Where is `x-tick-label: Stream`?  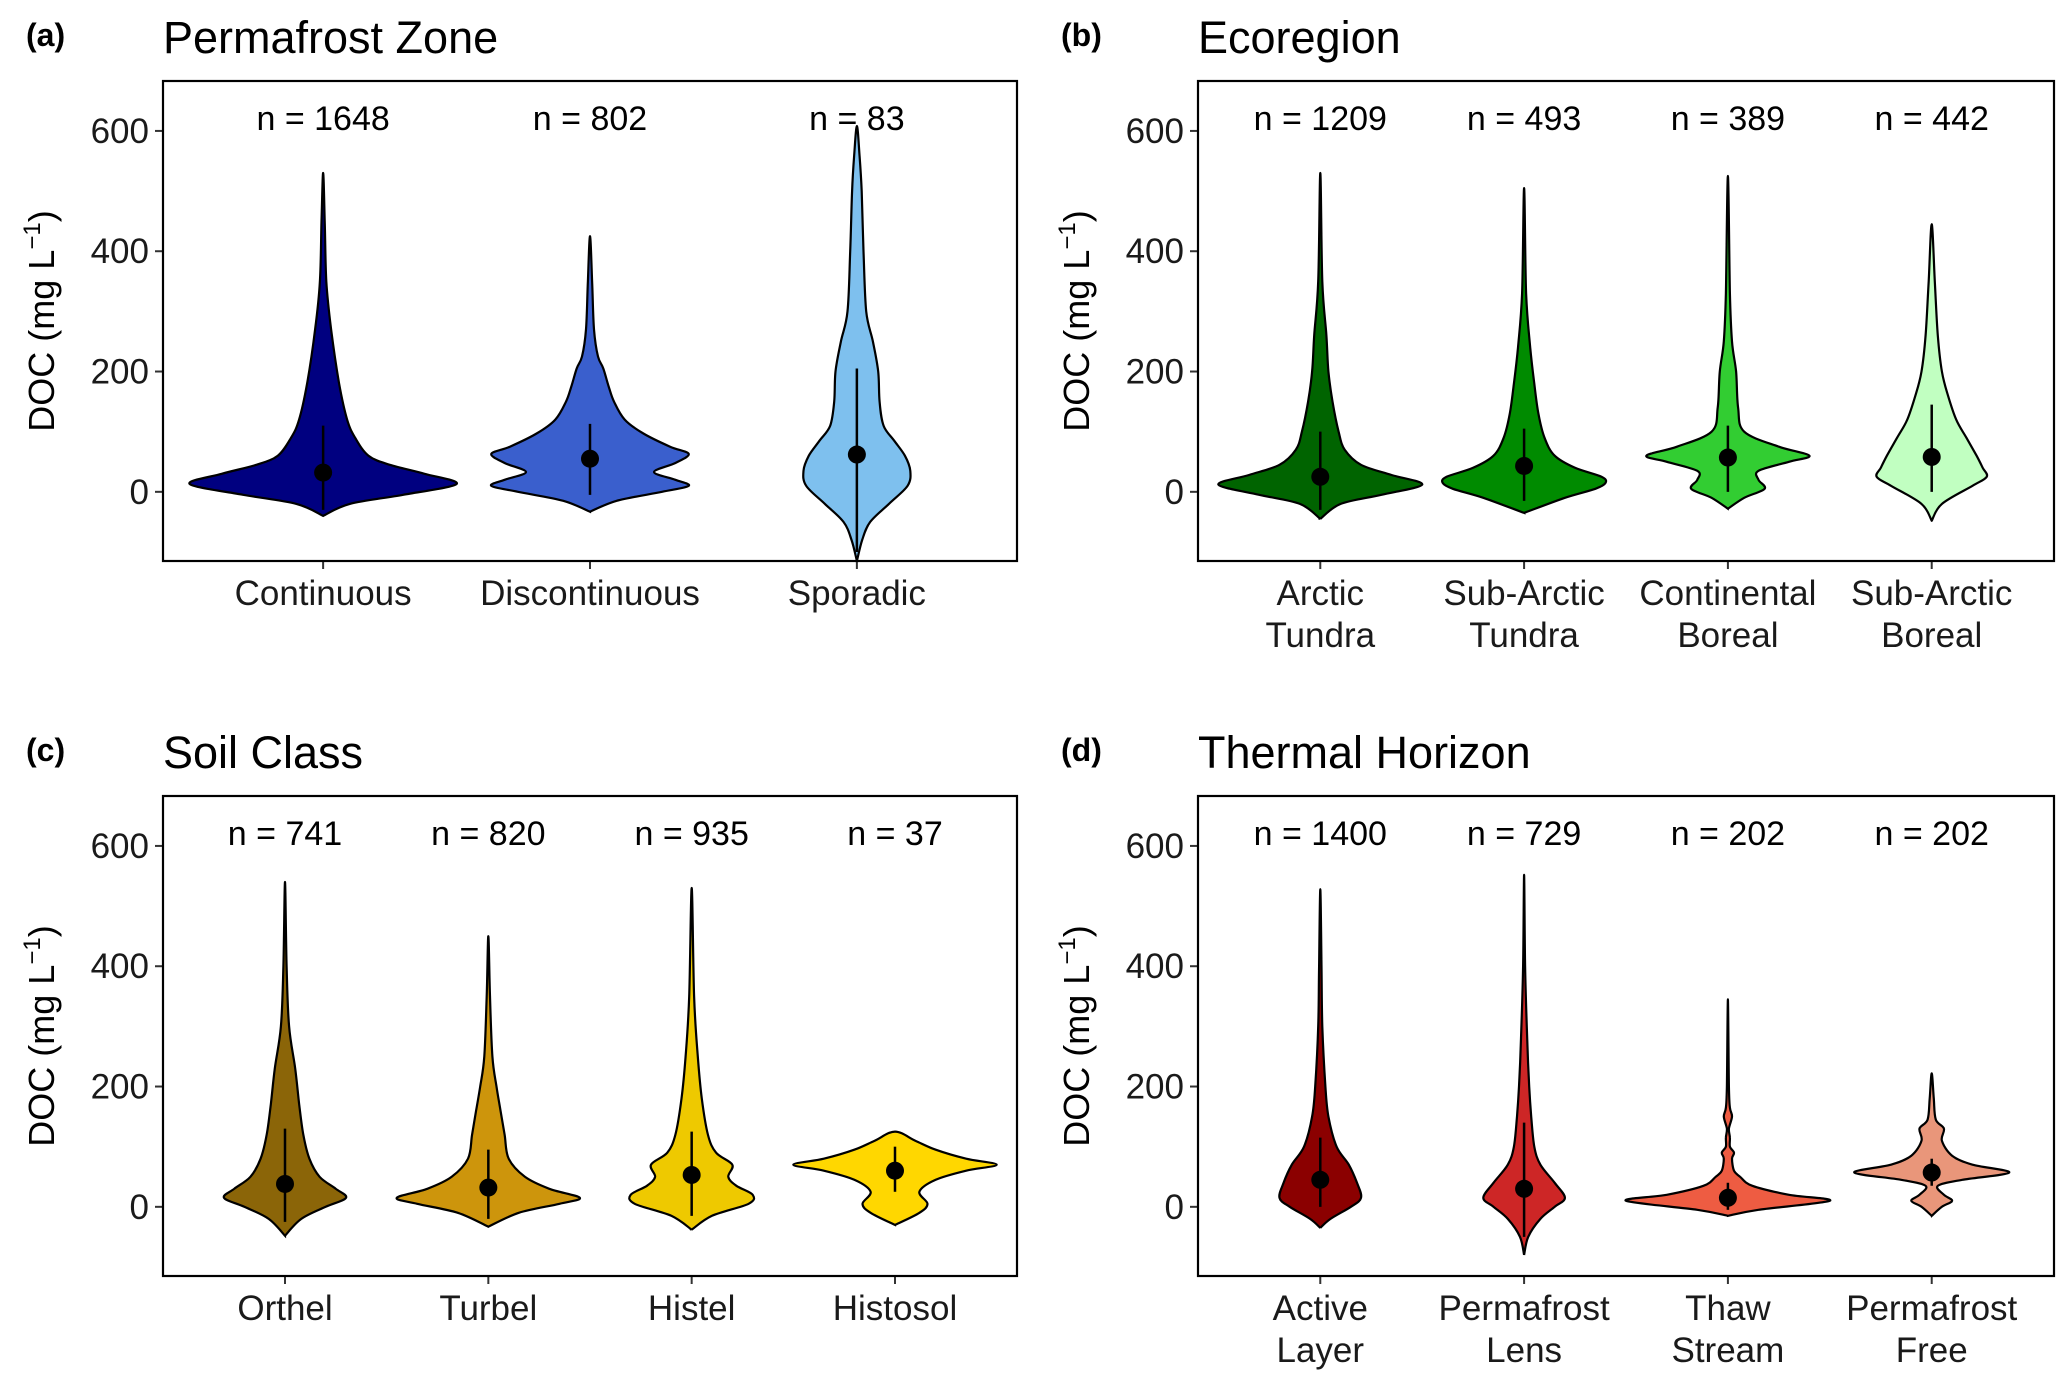 x-tick-label: Stream is located at coordinates (1727, 1350).